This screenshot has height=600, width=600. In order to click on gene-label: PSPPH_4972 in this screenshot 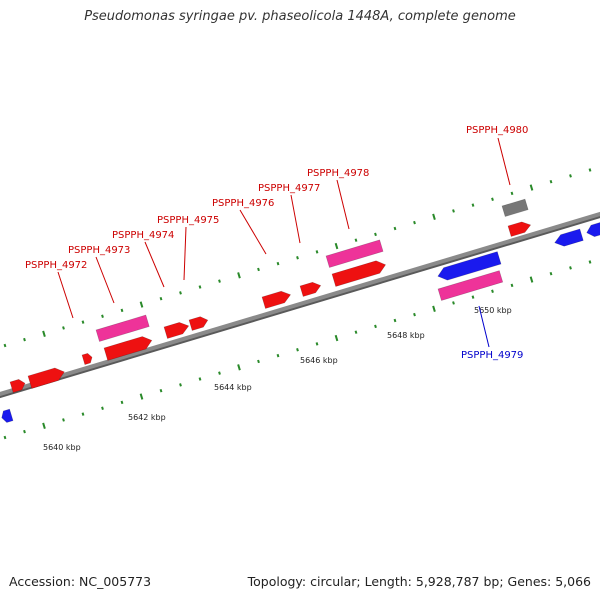, I will do `click(56, 265)`.